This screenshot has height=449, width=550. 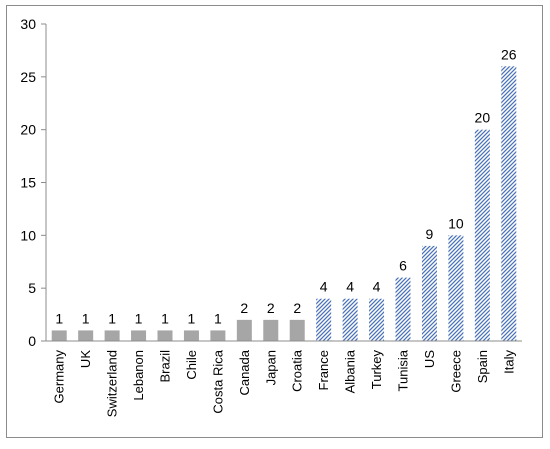 What do you see at coordinates (377, 319) in the screenshot?
I see `bar-turkey` at bounding box center [377, 319].